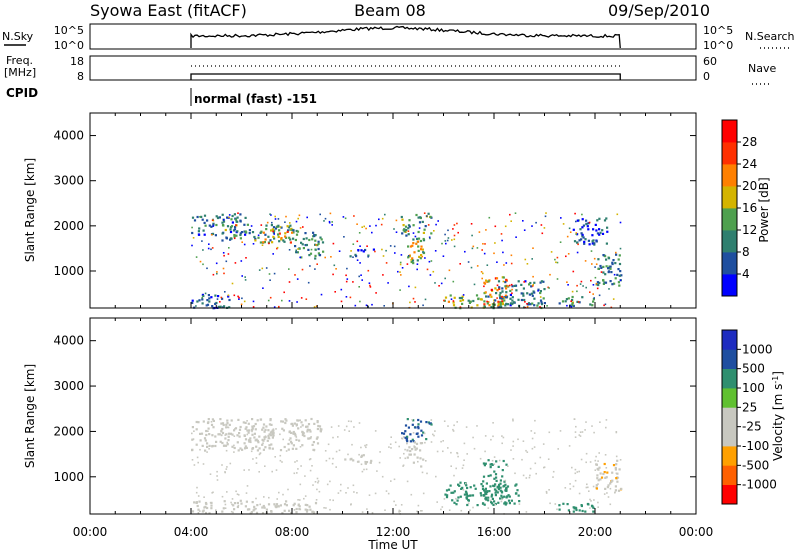  What do you see at coordinates (749, 142) in the screenshot?
I see `colorbar-tick-label: 28` at bounding box center [749, 142].